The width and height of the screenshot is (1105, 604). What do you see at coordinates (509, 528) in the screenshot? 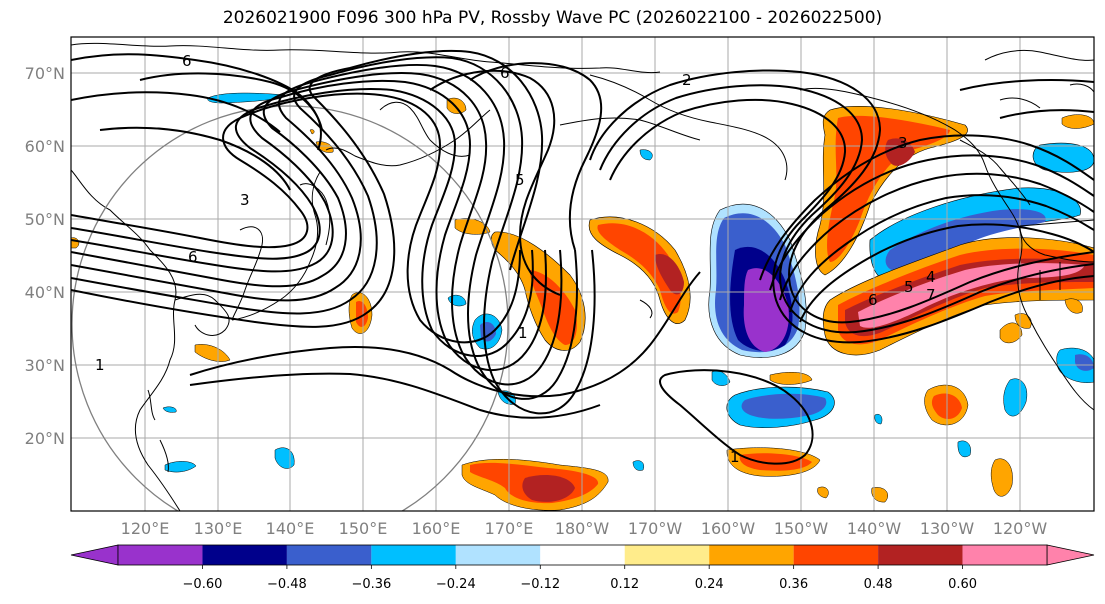
I see `lon-label: 170°E` at bounding box center [509, 528].